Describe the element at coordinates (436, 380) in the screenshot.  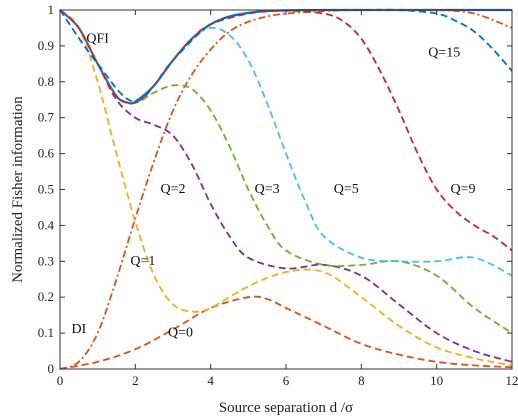
I see `x-tick-label: 10` at that location.